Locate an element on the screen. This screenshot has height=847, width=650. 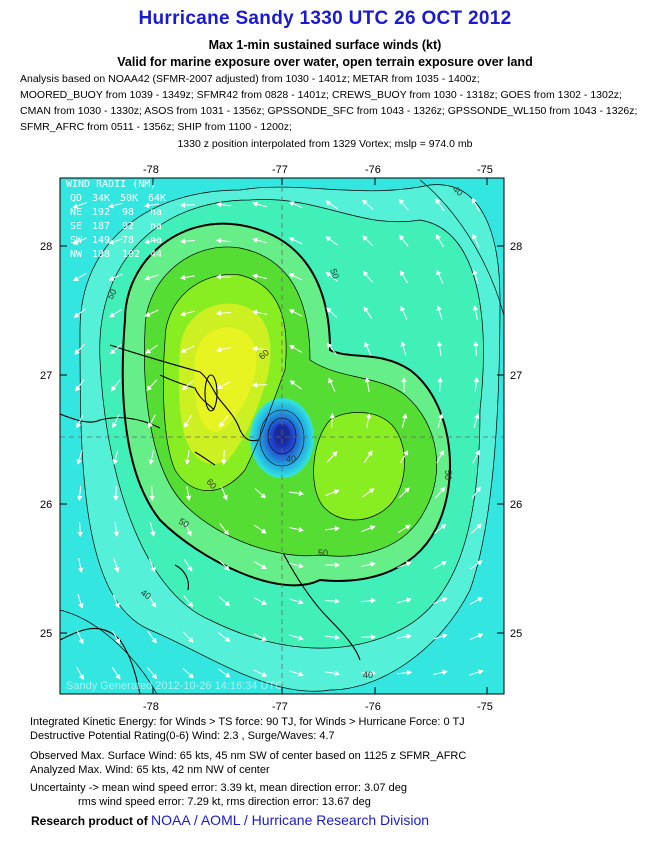
wind-radii-cell: 34K is located at coordinates (101, 198).